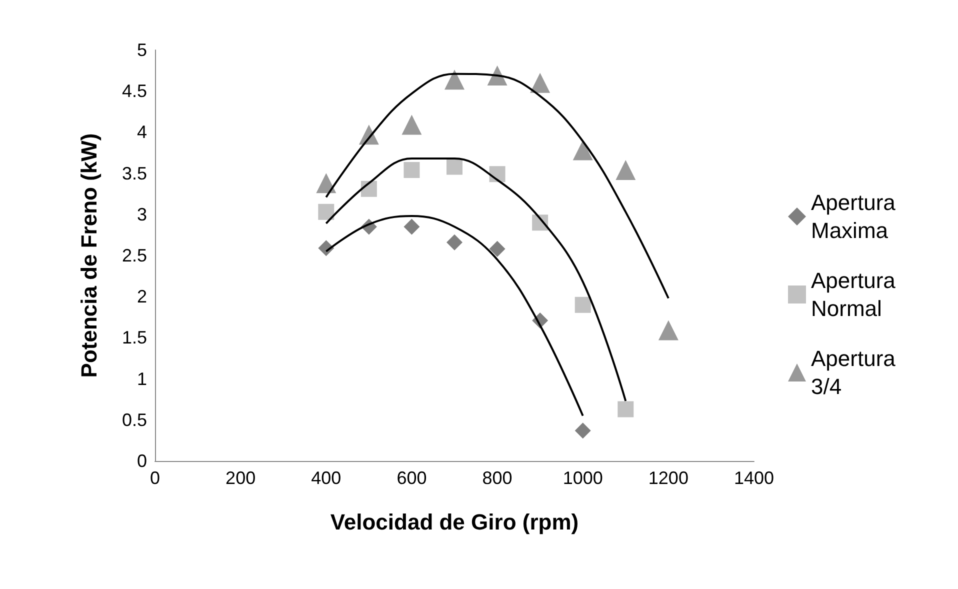 This screenshot has height=589, width=958. What do you see at coordinates (754, 478) in the screenshot?
I see `x-tick-label: 1400` at bounding box center [754, 478].